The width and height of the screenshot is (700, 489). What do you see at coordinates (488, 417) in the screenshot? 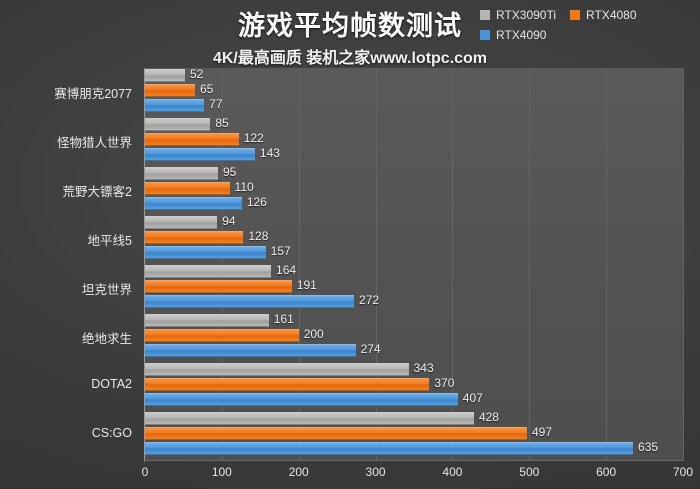
I see `bar-value-label: 428` at bounding box center [488, 417].